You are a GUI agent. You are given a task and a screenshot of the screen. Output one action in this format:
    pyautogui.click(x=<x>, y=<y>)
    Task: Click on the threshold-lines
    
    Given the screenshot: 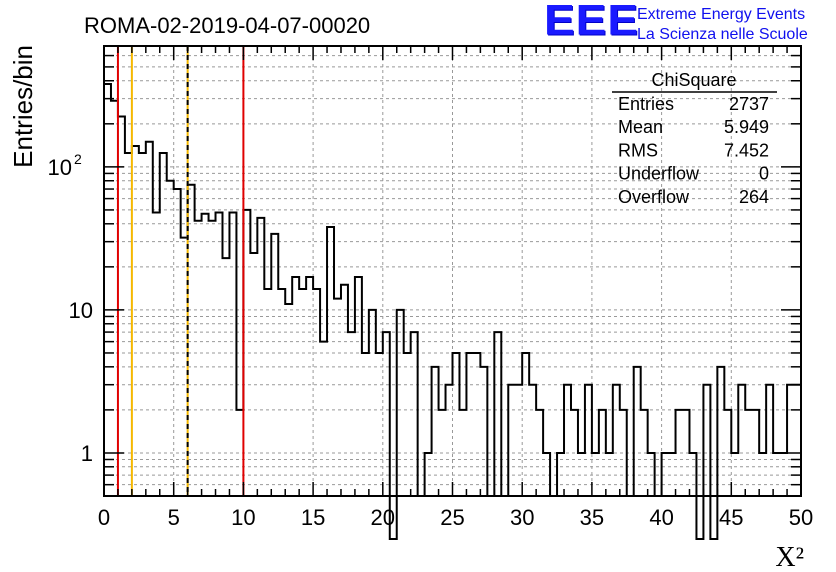 What is the action you would take?
    pyautogui.click(x=180, y=271)
    